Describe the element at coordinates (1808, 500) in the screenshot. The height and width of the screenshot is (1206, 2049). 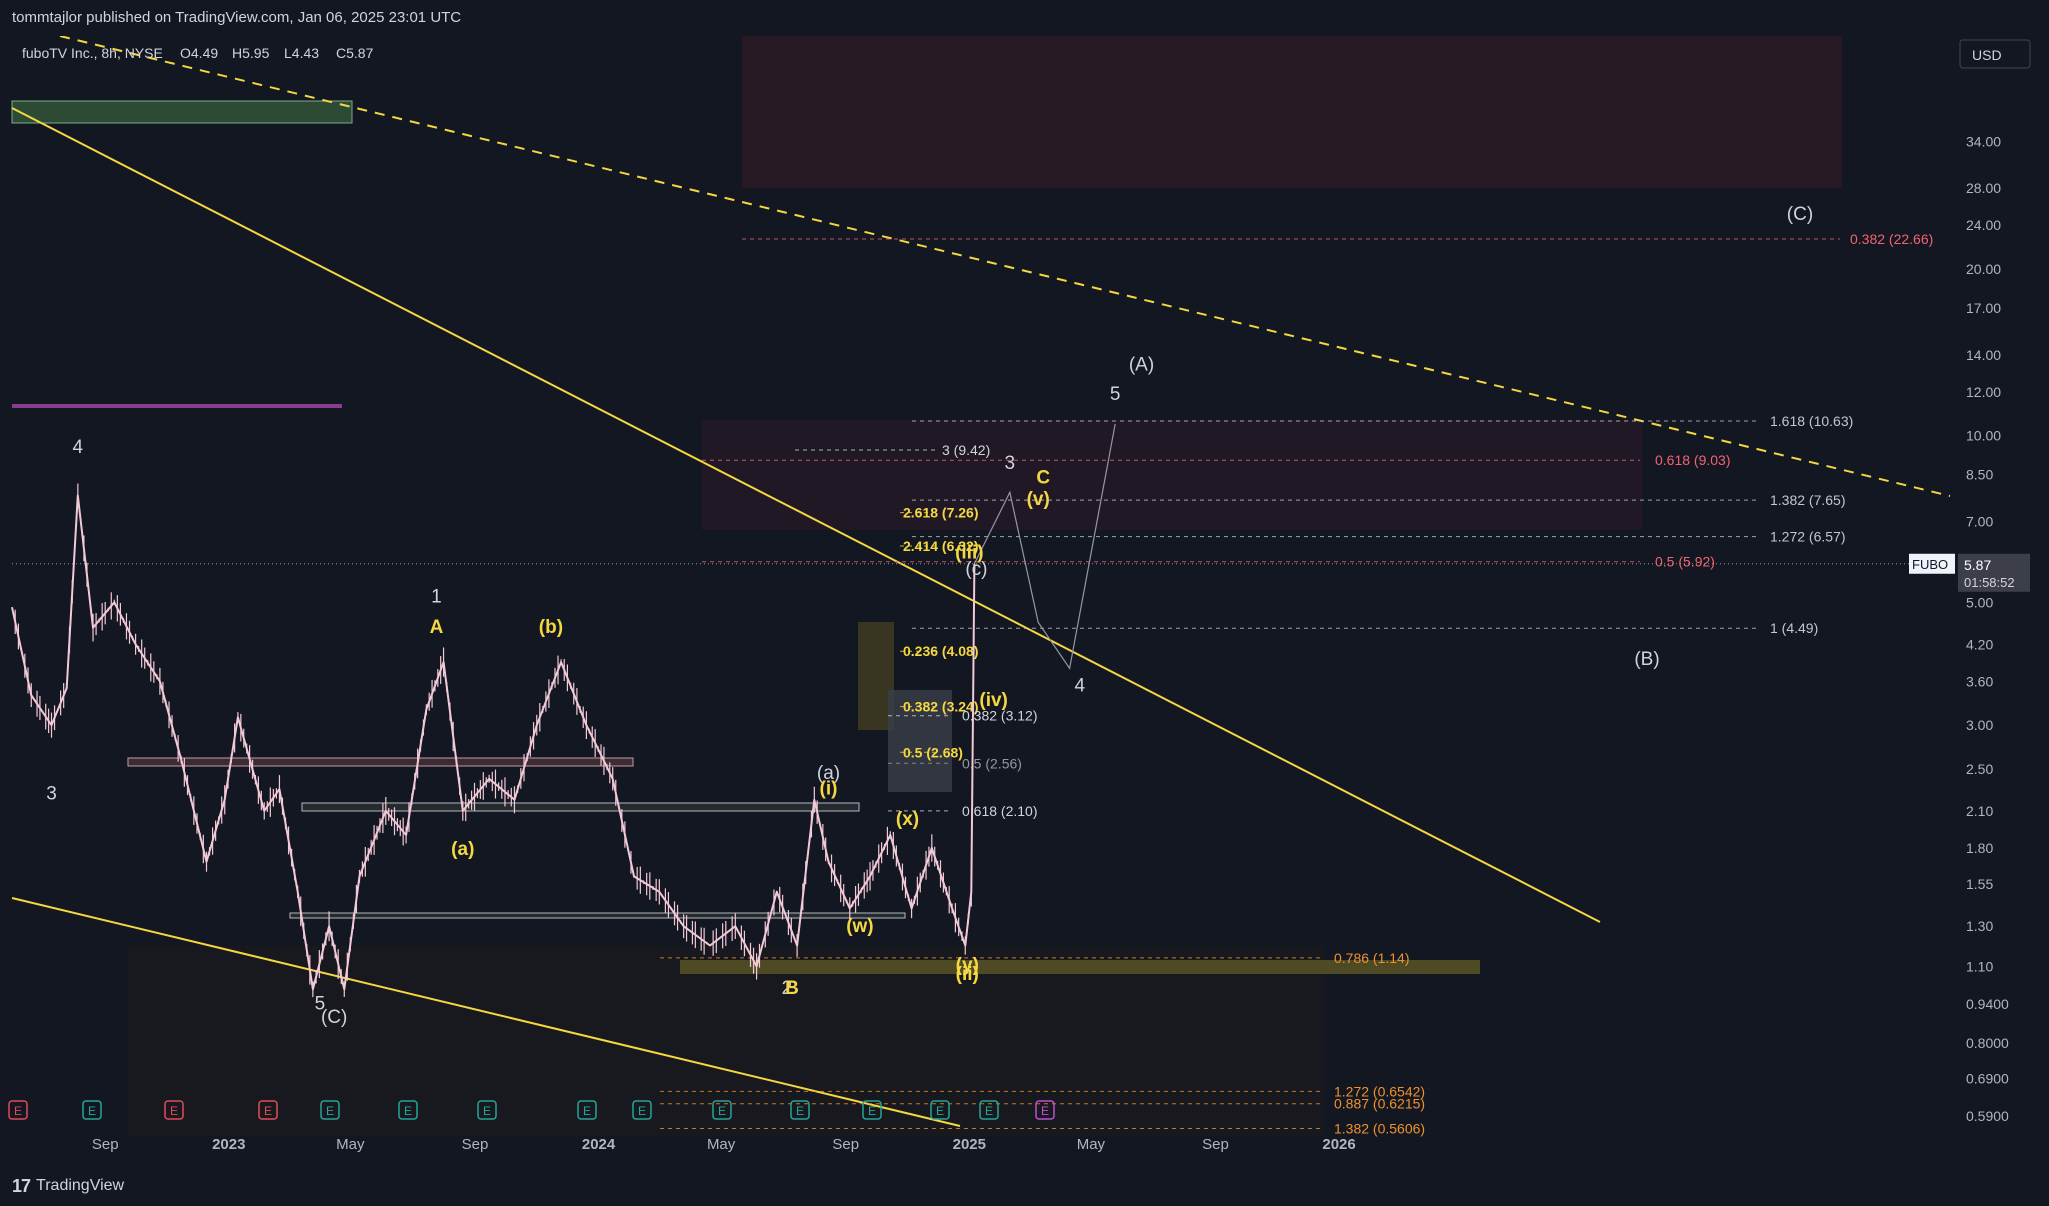
I see `fib-label: 1.382 (7.65)` at that location.